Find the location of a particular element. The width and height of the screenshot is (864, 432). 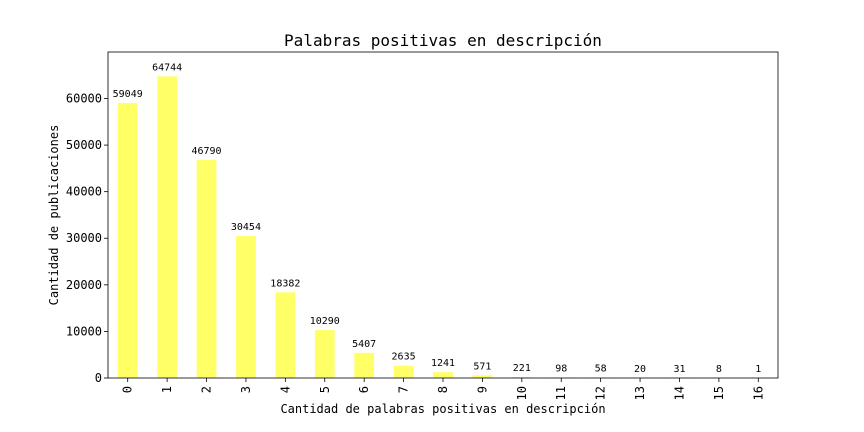

y-axis-label: Cantidad de publicaciones is located at coordinates (54, 215).